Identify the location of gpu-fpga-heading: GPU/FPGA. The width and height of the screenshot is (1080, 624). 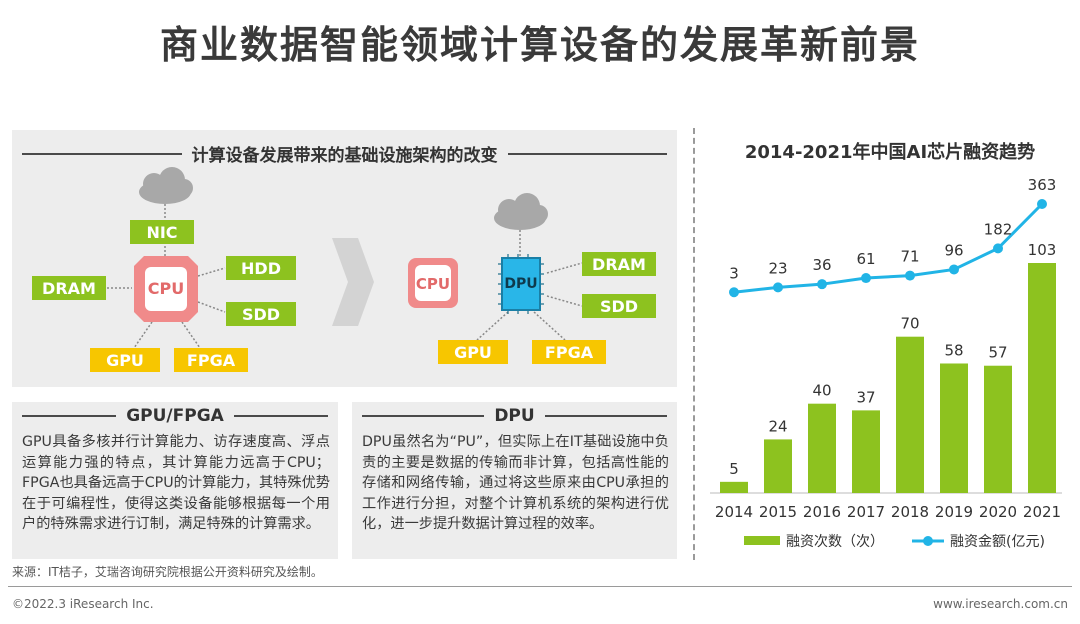
(175, 416).